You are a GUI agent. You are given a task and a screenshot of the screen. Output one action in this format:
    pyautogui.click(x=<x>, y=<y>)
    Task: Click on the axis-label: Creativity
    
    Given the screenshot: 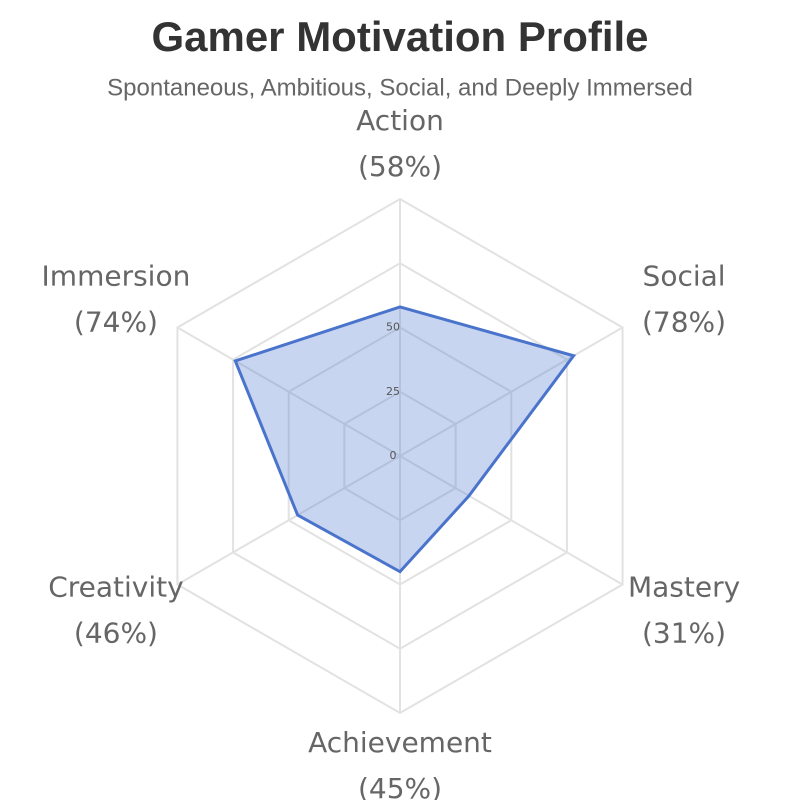 What is the action you would take?
    pyautogui.click(x=116, y=587)
    